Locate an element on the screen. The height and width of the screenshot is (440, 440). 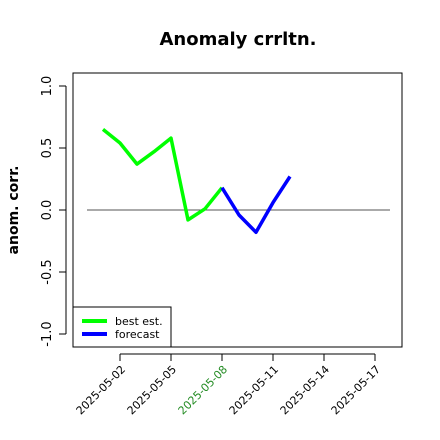
y-tick-label: 0.5 is located at coordinates (47, 148).